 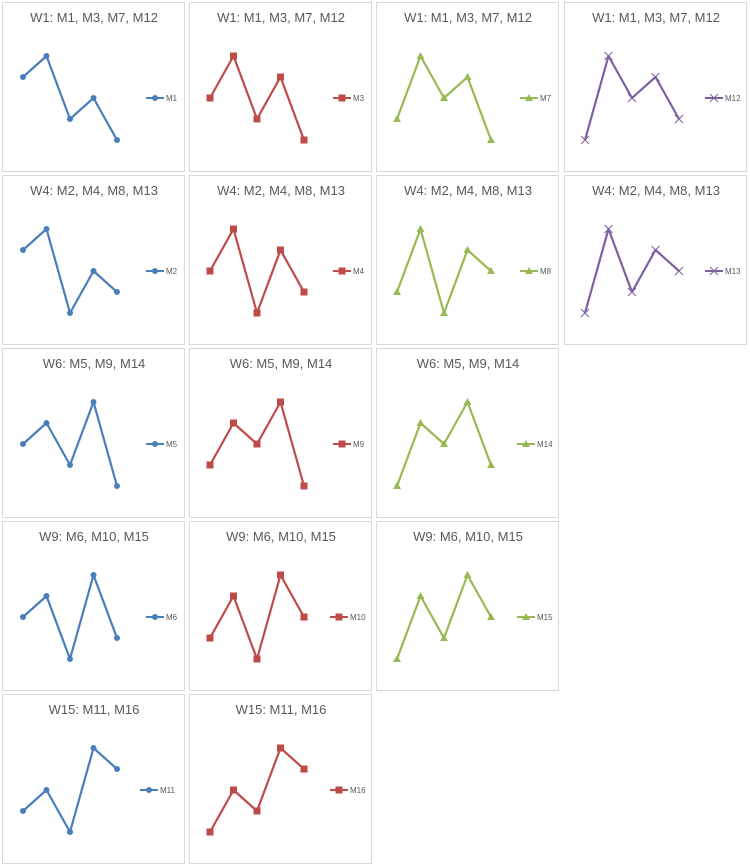 I want to click on legend-label: M3, so click(x=359, y=98).